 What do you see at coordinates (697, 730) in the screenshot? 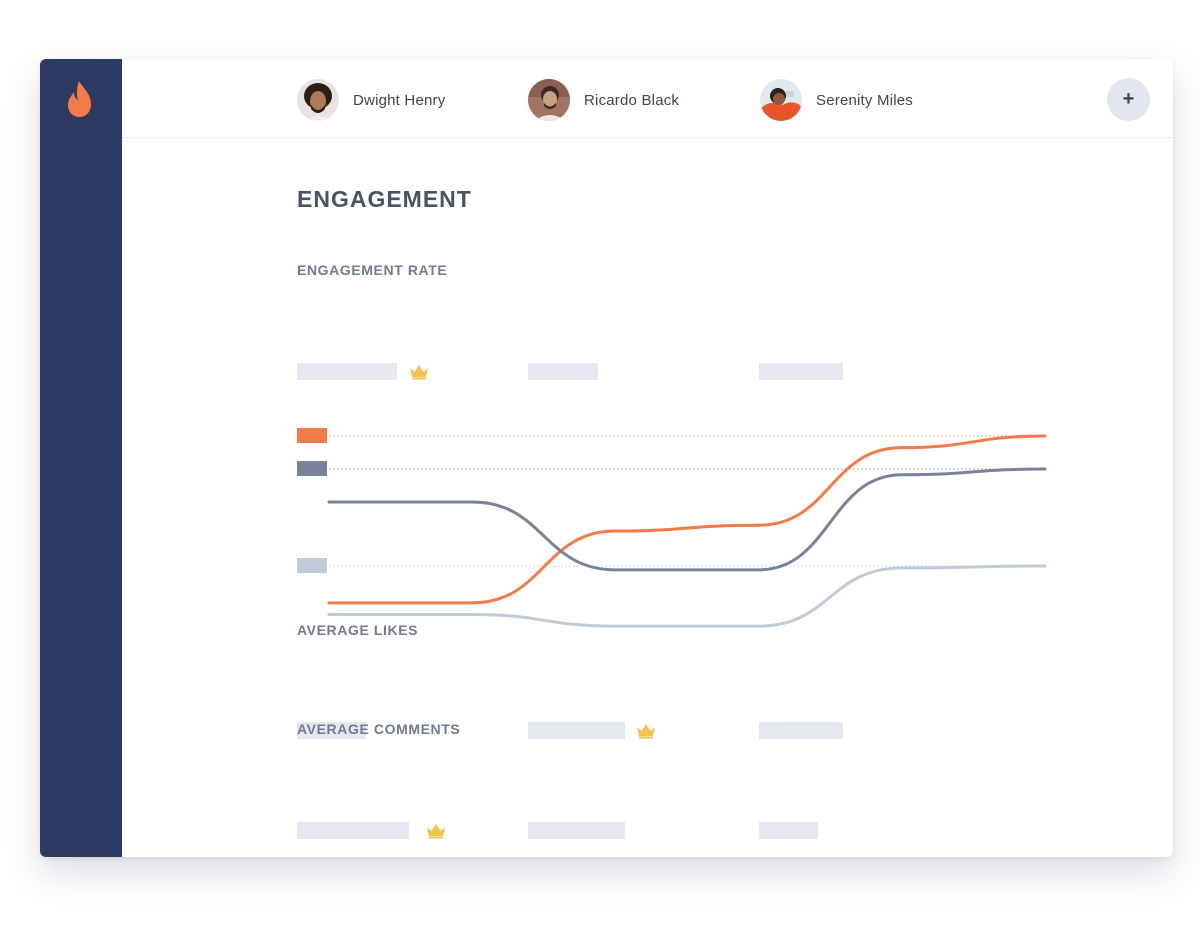
I see `average-likes-values` at bounding box center [697, 730].